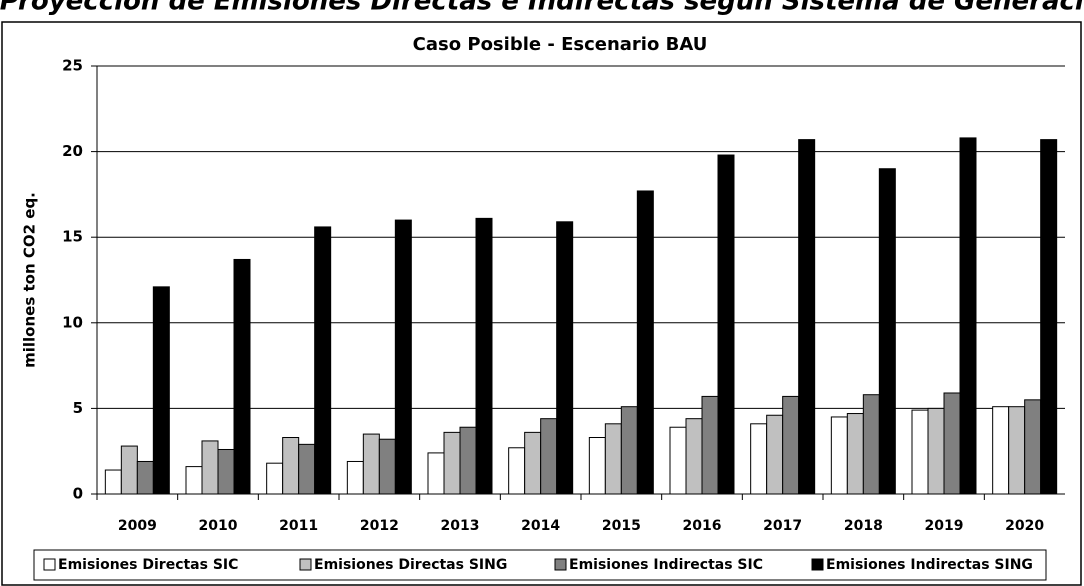 The image size is (1084, 586). I want to click on x-tick-label: 2018, so click(863, 526).